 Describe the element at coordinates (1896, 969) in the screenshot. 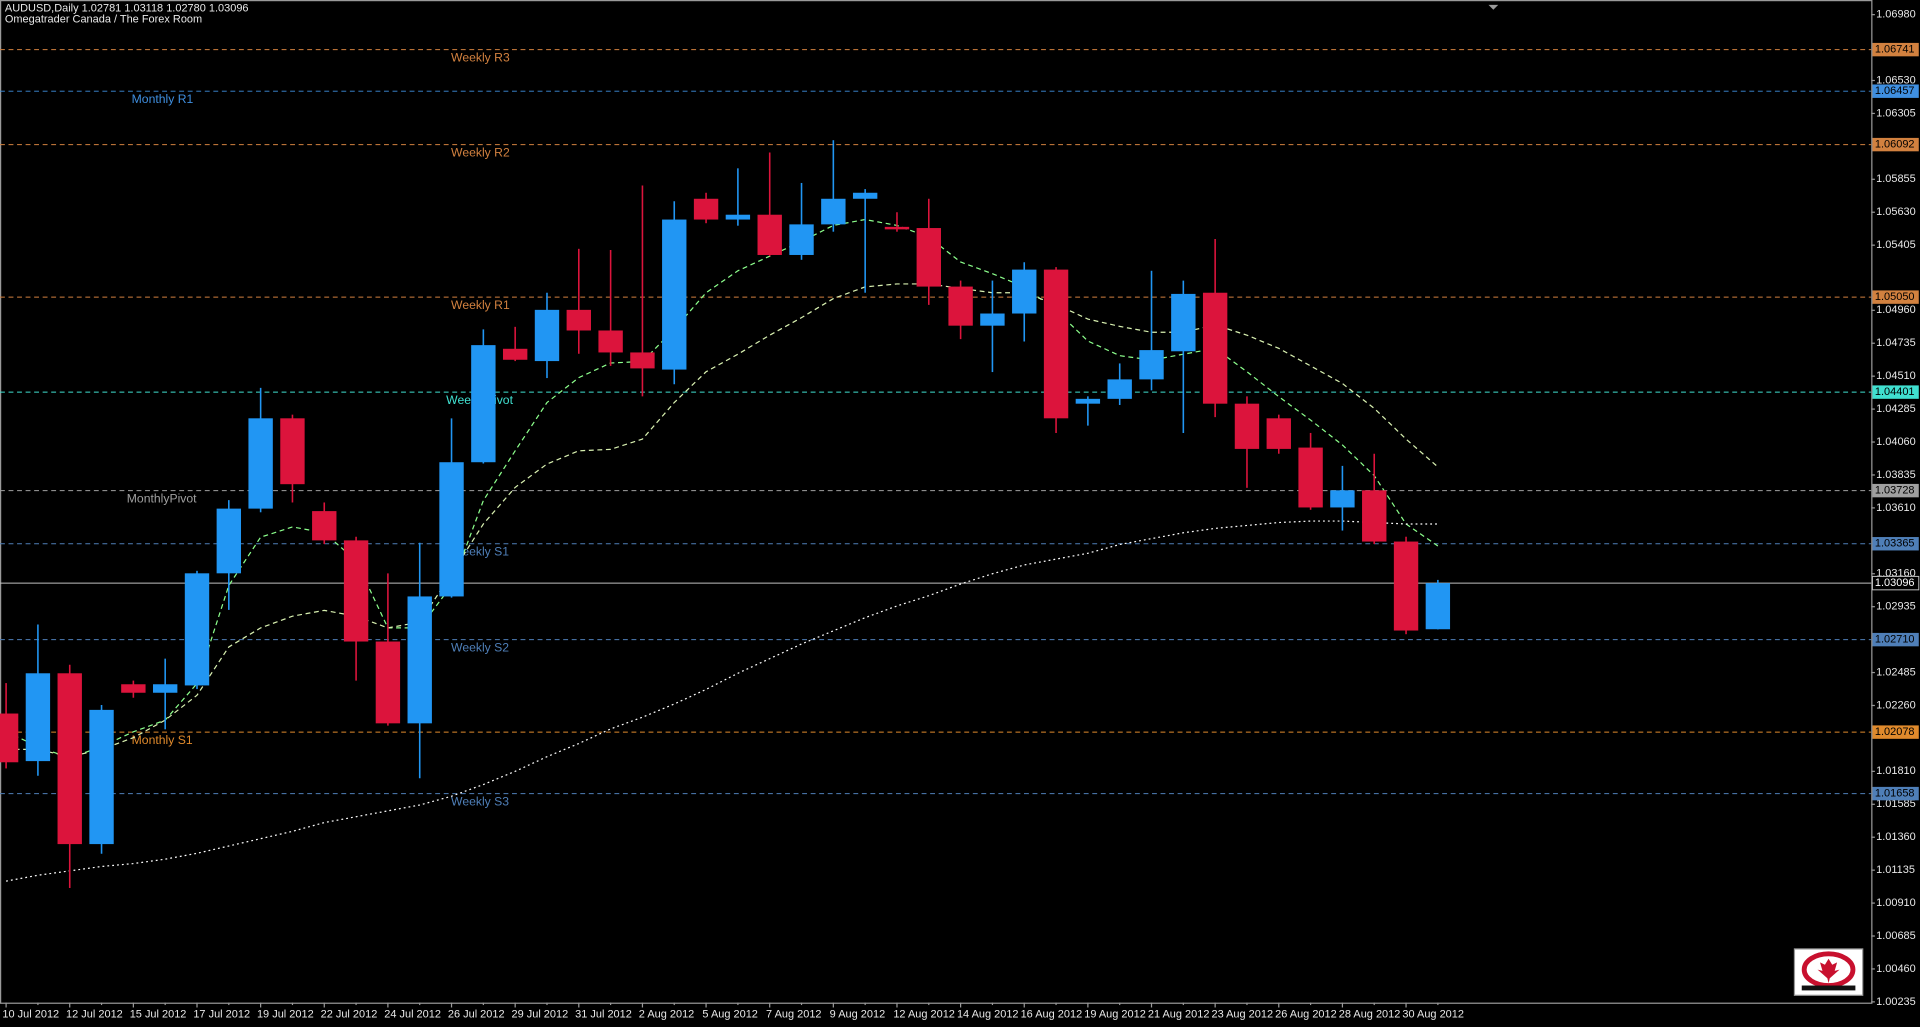

I see `y-tick-label: 1.00460` at that location.